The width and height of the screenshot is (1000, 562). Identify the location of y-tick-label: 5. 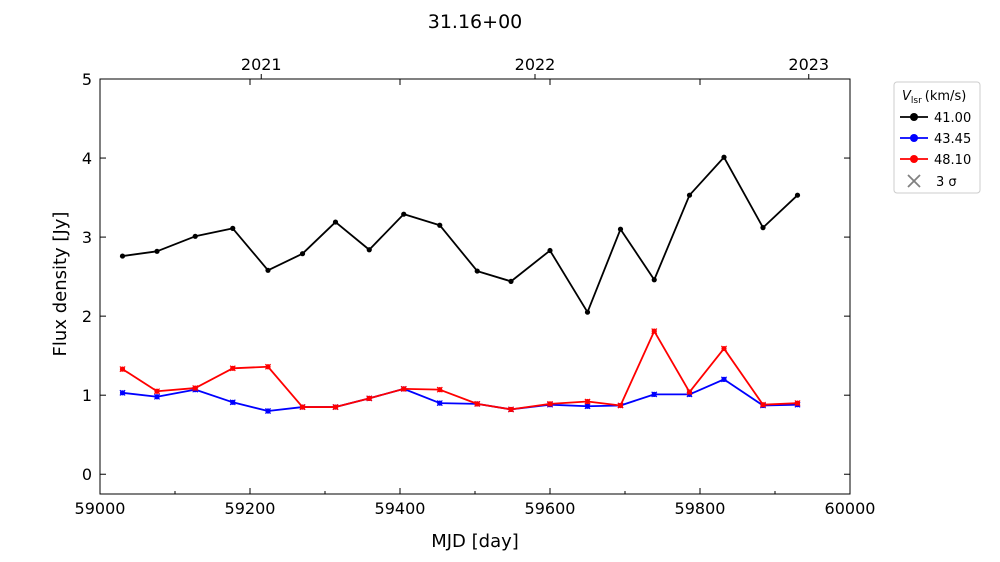
(87, 79).